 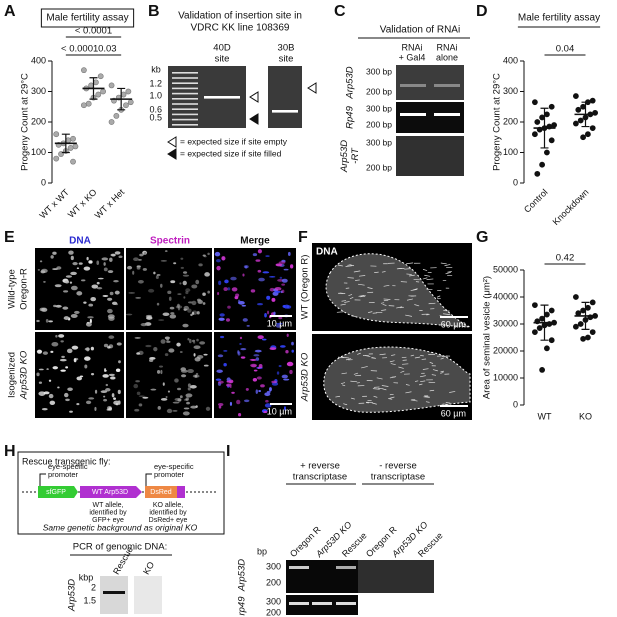 What do you see at coordinates (585, 416) in the screenshot?
I see `x-tick-label: KO` at bounding box center [585, 416].